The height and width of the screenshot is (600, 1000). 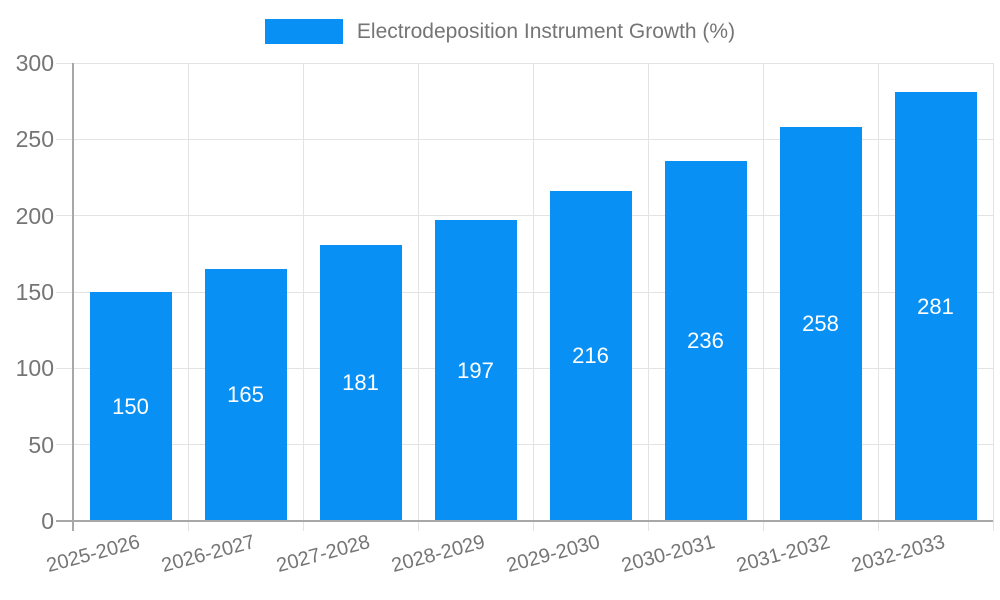 I want to click on y-axis-tick-label: 50, so click(x=41, y=444).